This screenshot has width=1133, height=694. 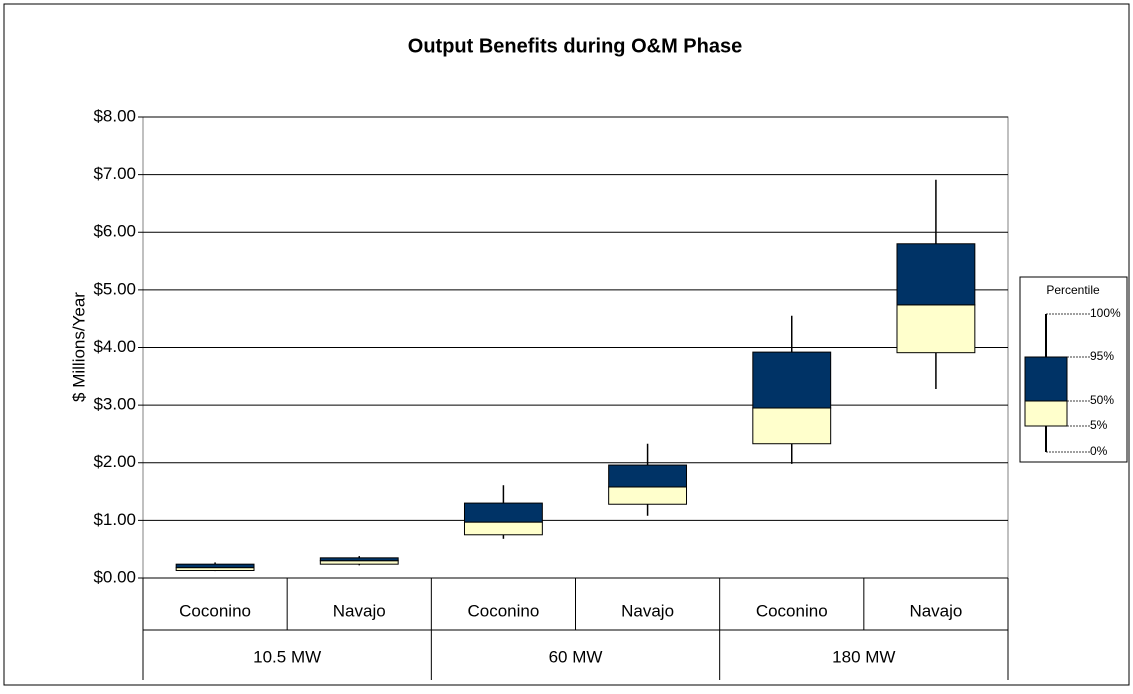 I want to click on legend-label: 5%, so click(x=1099, y=425).